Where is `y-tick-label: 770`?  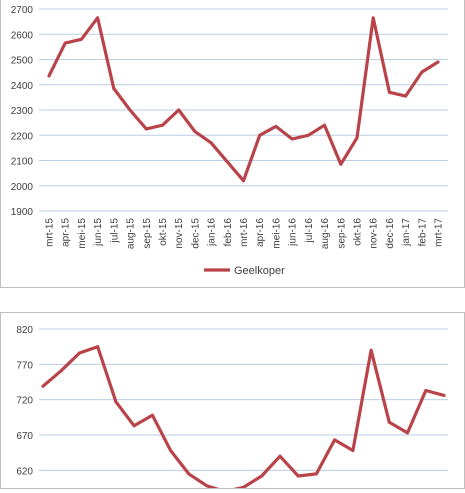
y-tick-label: 770 is located at coordinates (24, 365).